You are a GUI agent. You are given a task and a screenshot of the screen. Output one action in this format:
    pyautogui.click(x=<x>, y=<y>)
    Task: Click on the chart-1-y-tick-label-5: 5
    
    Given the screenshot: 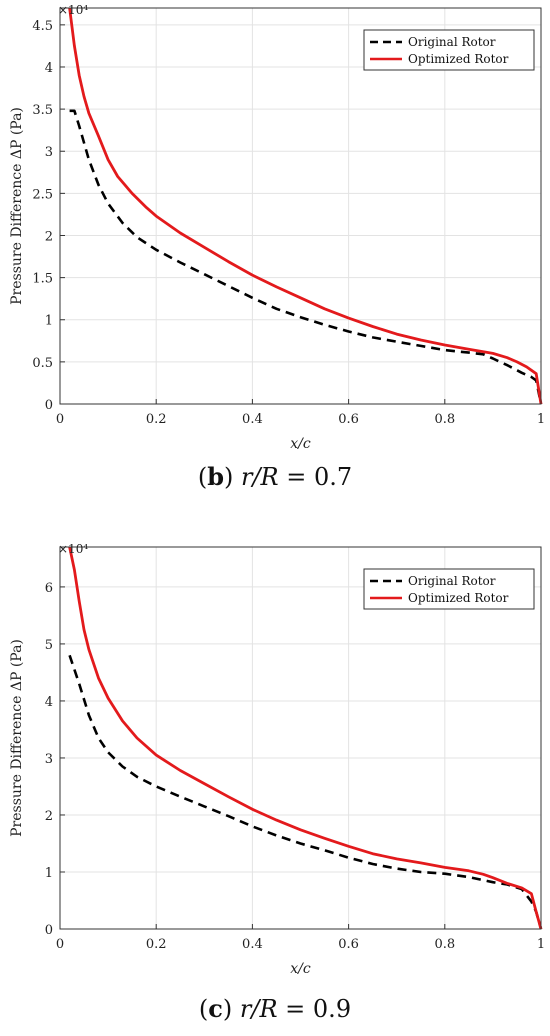 What is the action you would take?
    pyautogui.click(x=49, y=645)
    